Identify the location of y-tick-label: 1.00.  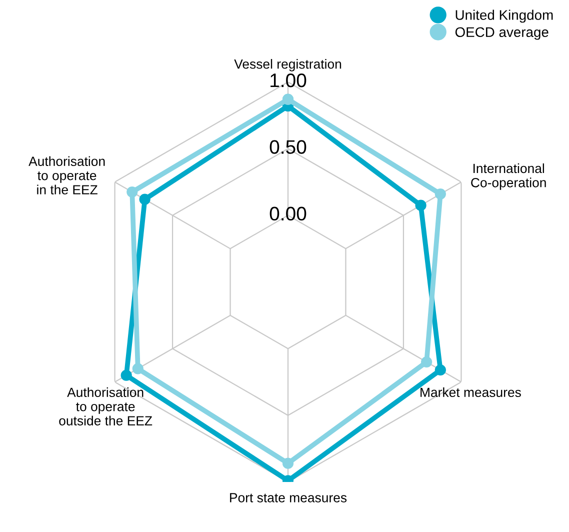
(288, 80).